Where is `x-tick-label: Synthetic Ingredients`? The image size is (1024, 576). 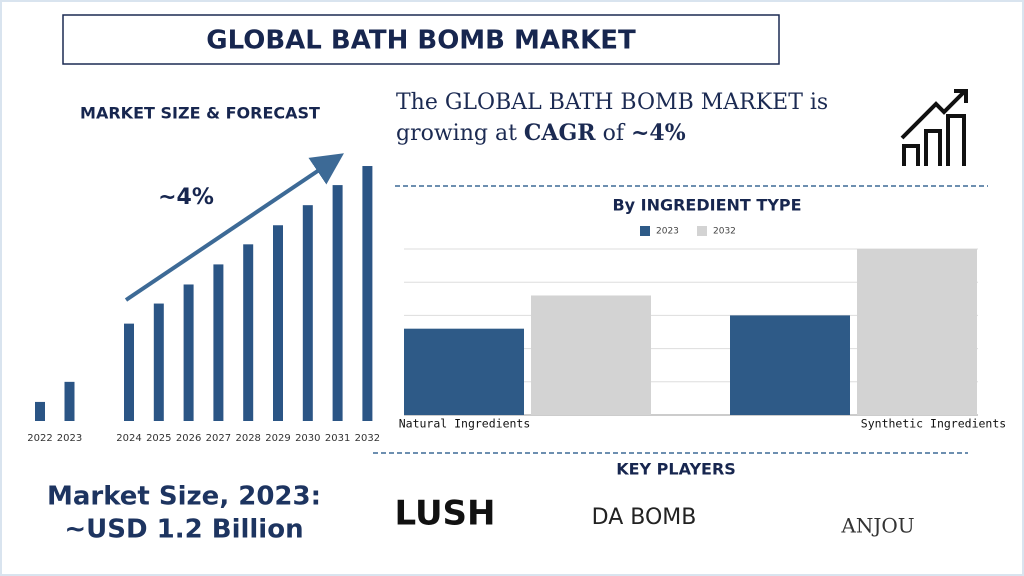 x-tick-label: Synthetic Ingredients is located at coordinates (933, 424).